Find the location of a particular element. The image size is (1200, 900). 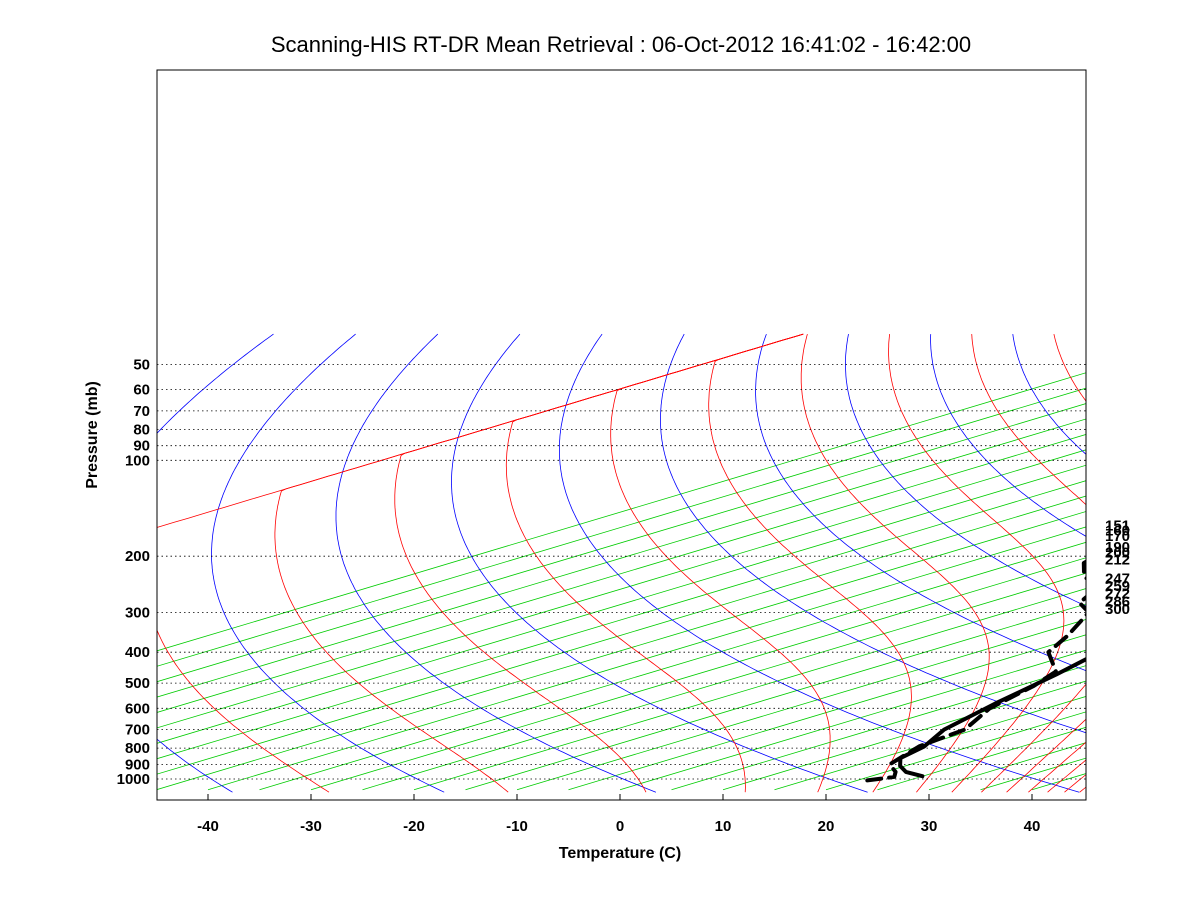

y-tick-label: 100 is located at coordinates (137, 460).